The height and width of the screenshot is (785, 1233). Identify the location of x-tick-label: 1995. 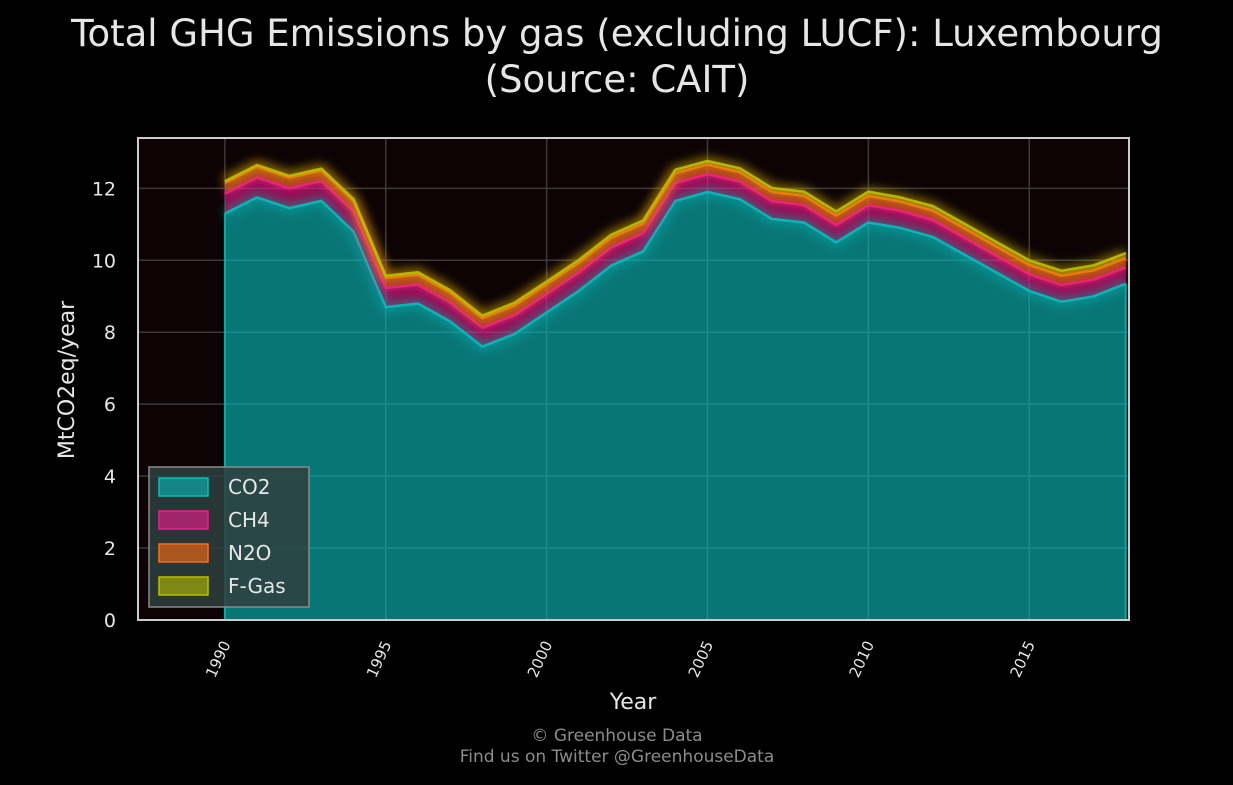
(379, 659).